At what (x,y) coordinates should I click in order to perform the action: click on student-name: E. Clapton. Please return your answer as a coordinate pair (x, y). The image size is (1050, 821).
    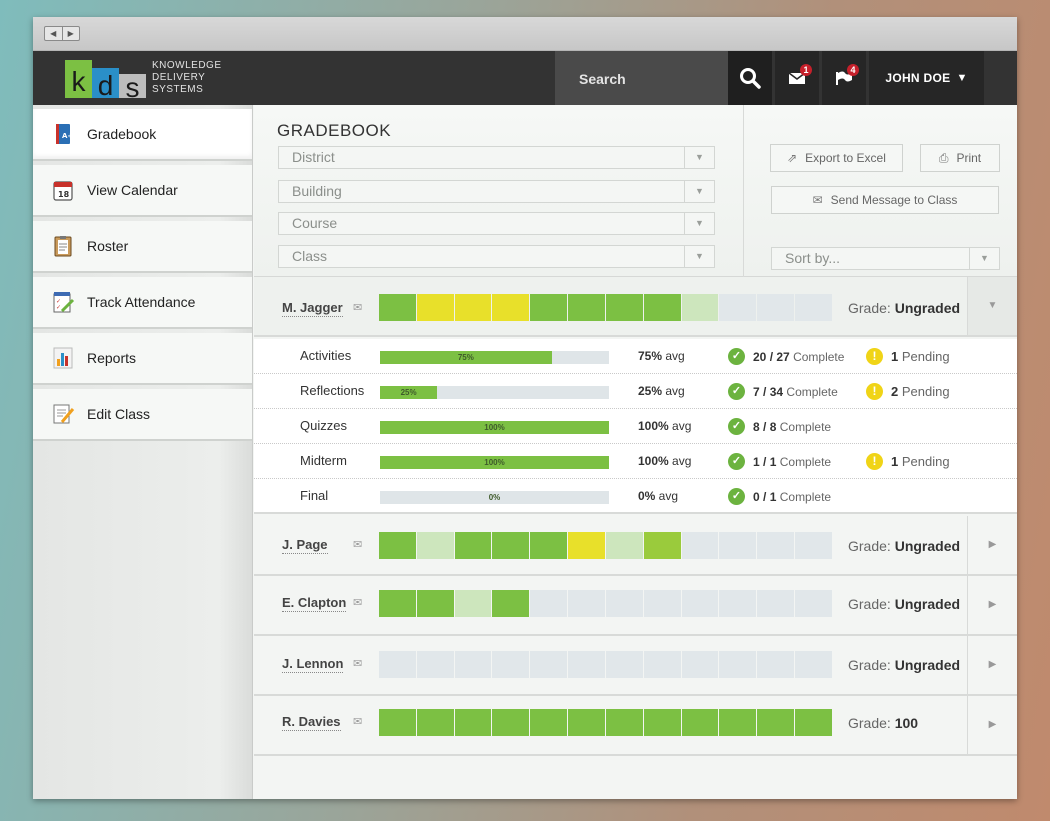
    Looking at the image, I should click on (314, 603).